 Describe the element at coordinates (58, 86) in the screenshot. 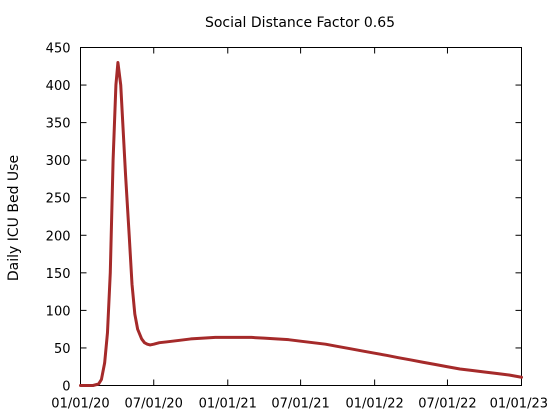

I see `y-tick-label: 400` at that location.